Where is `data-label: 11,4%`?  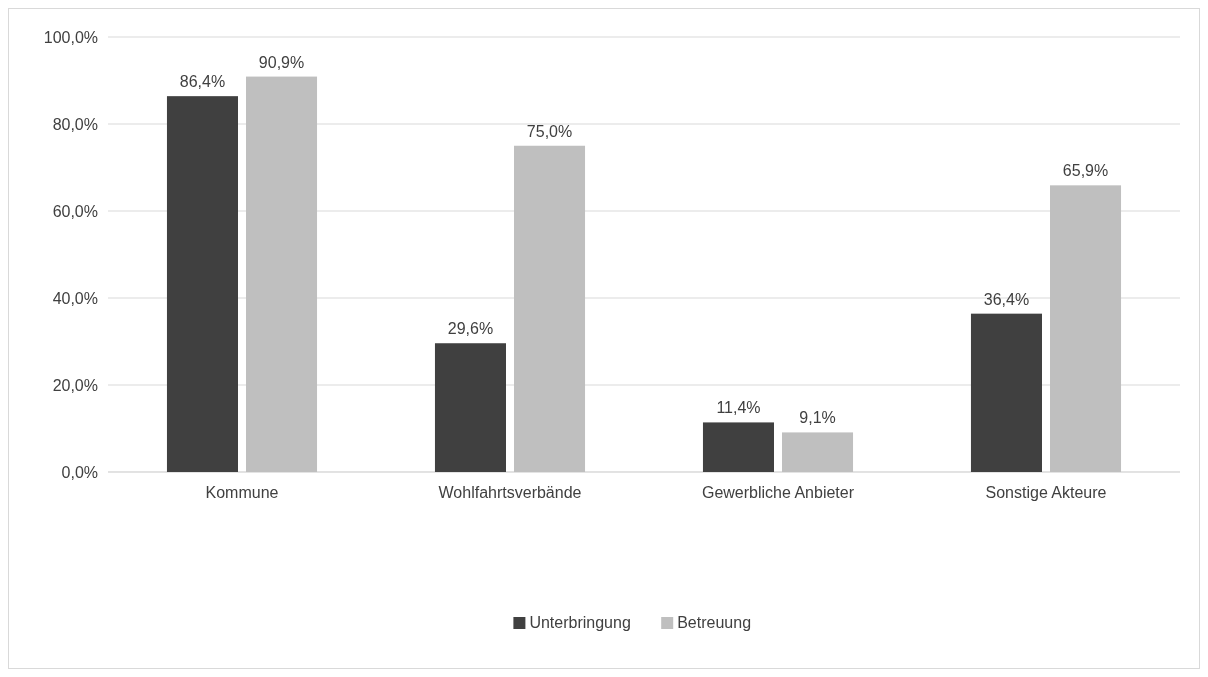
data-label: 11,4% is located at coordinates (738, 408).